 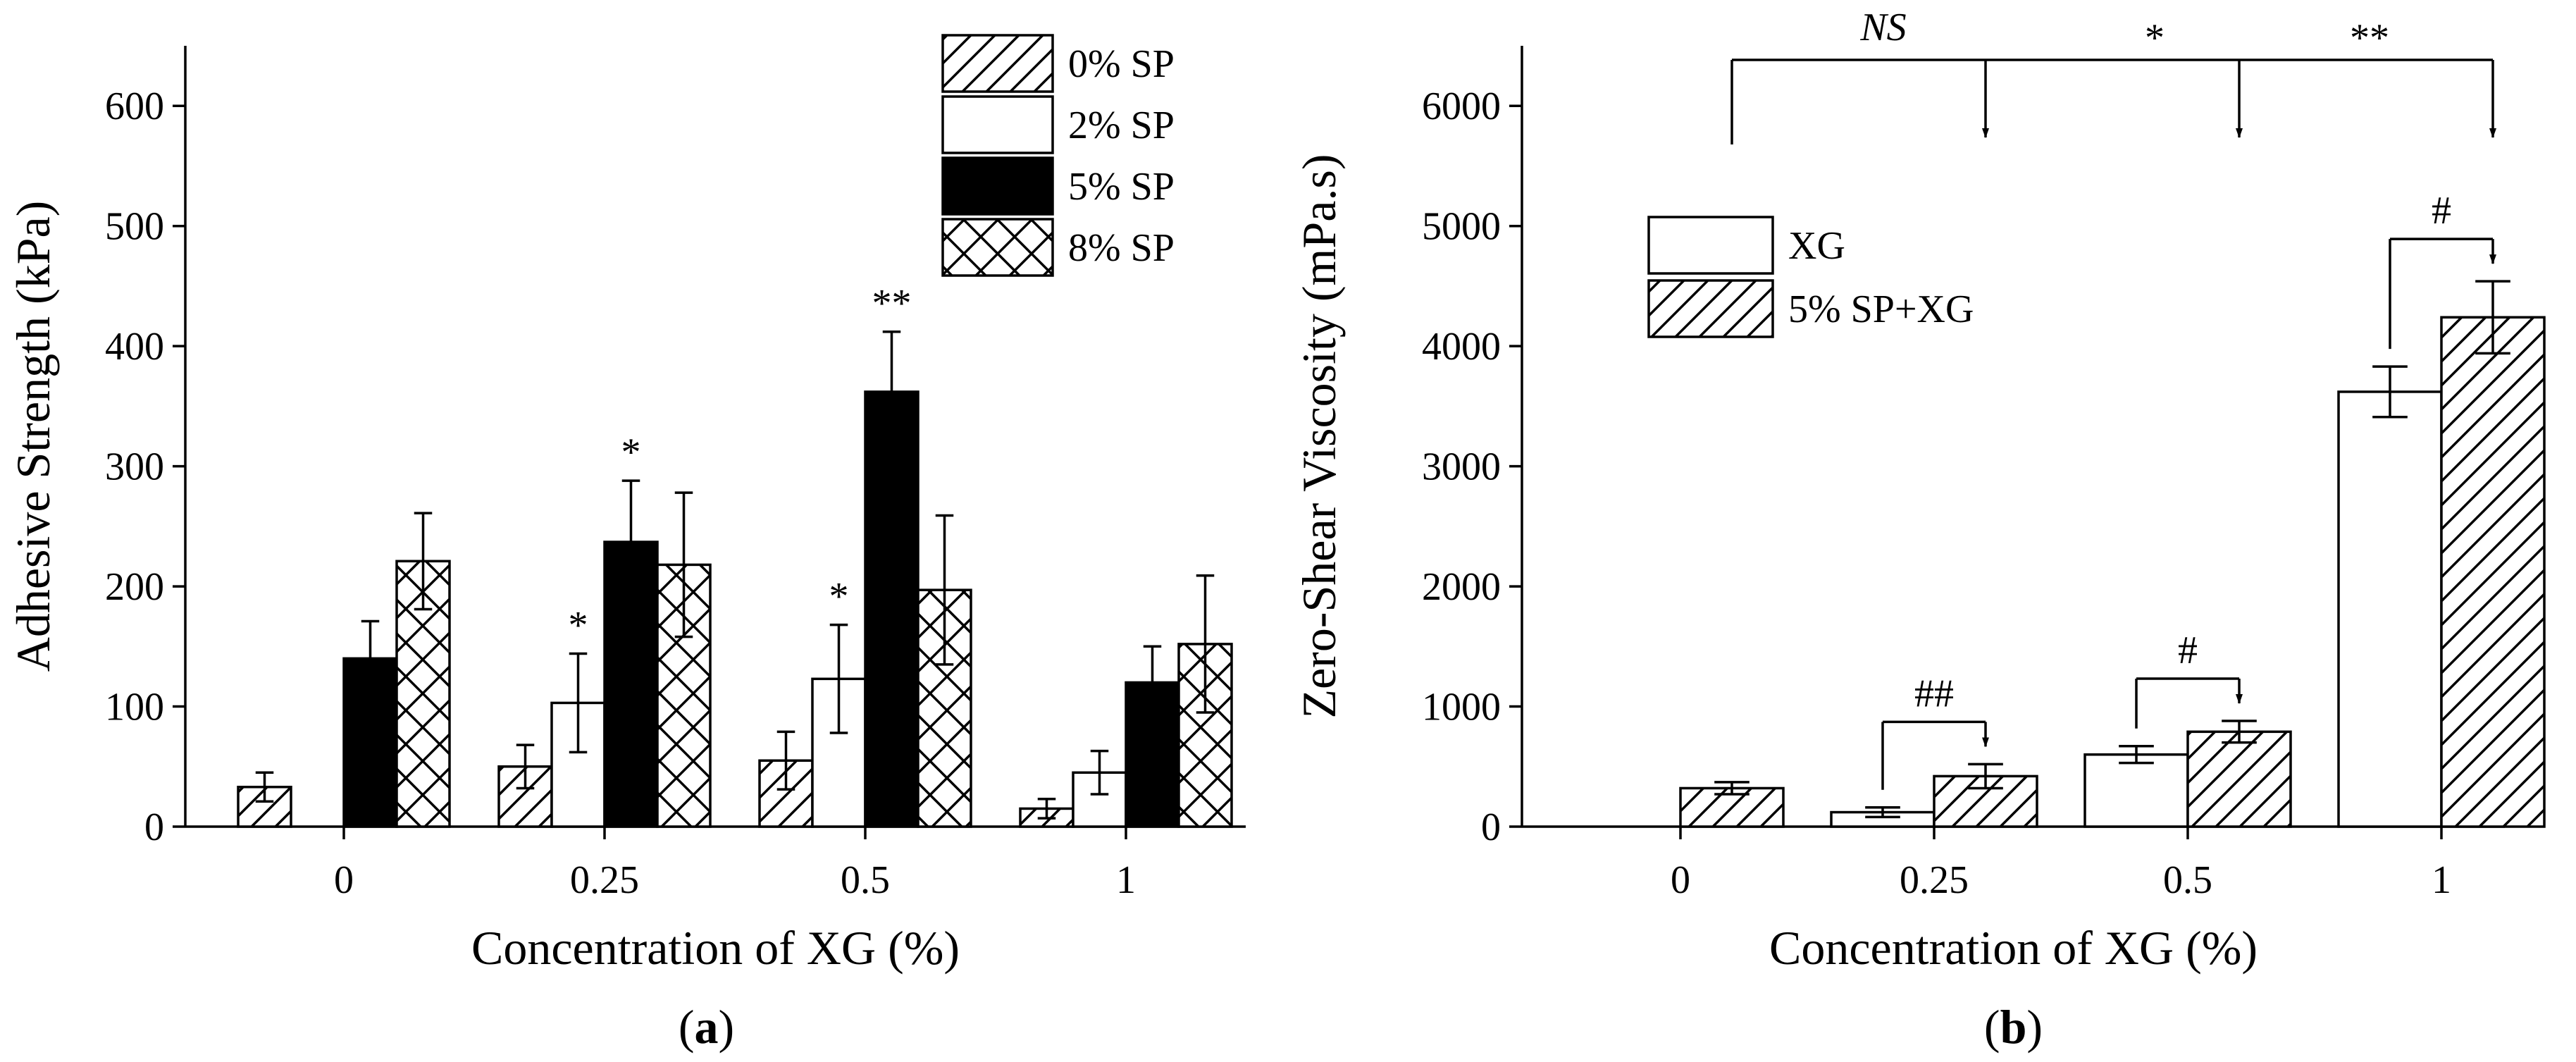 I want to click on y-axis-title: Adhesive Strength (kPa), so click(x=33, y=436).